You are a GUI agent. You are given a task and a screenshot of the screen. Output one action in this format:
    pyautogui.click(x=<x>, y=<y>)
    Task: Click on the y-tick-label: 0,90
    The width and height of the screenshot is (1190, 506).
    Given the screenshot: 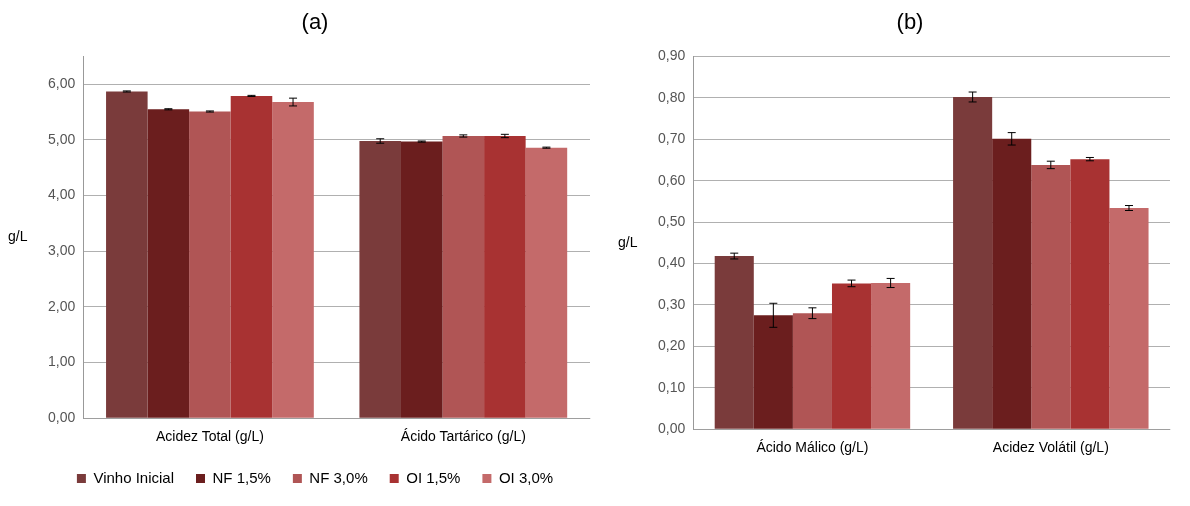 What is the action you would take?
    pyautogui.click(x=672, y=55)
    